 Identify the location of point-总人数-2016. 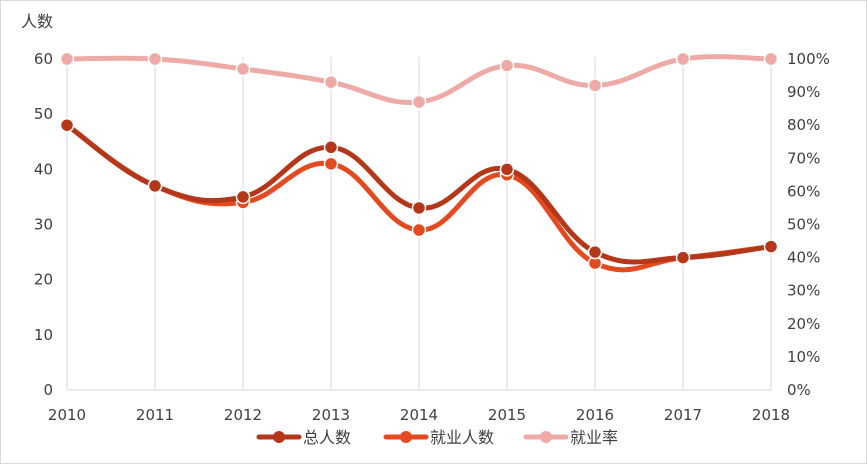
(595, 252).